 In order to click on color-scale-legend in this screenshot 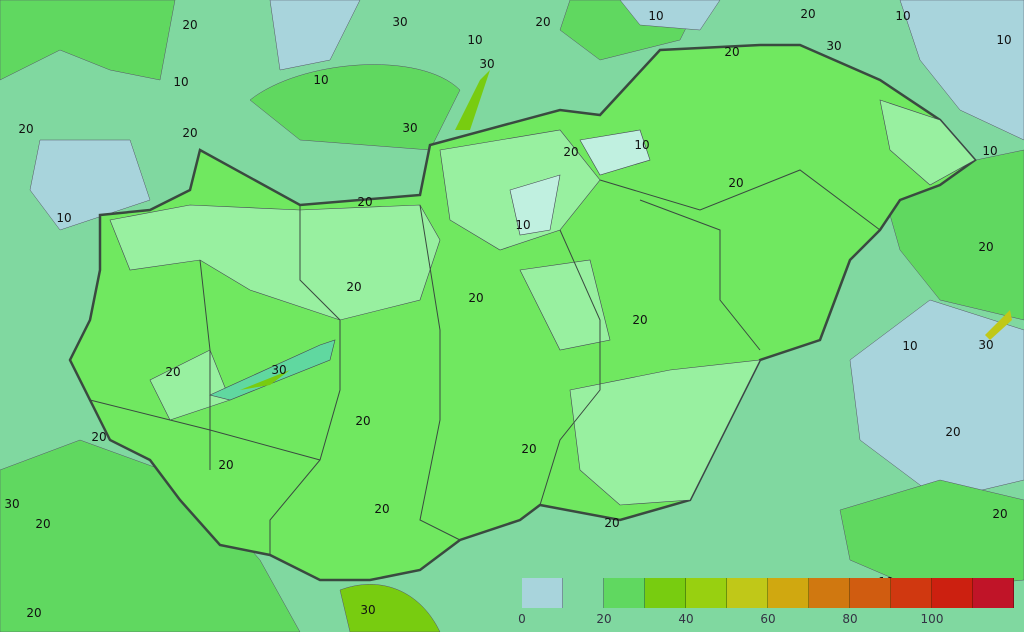, I will do `click(768, 593)`.